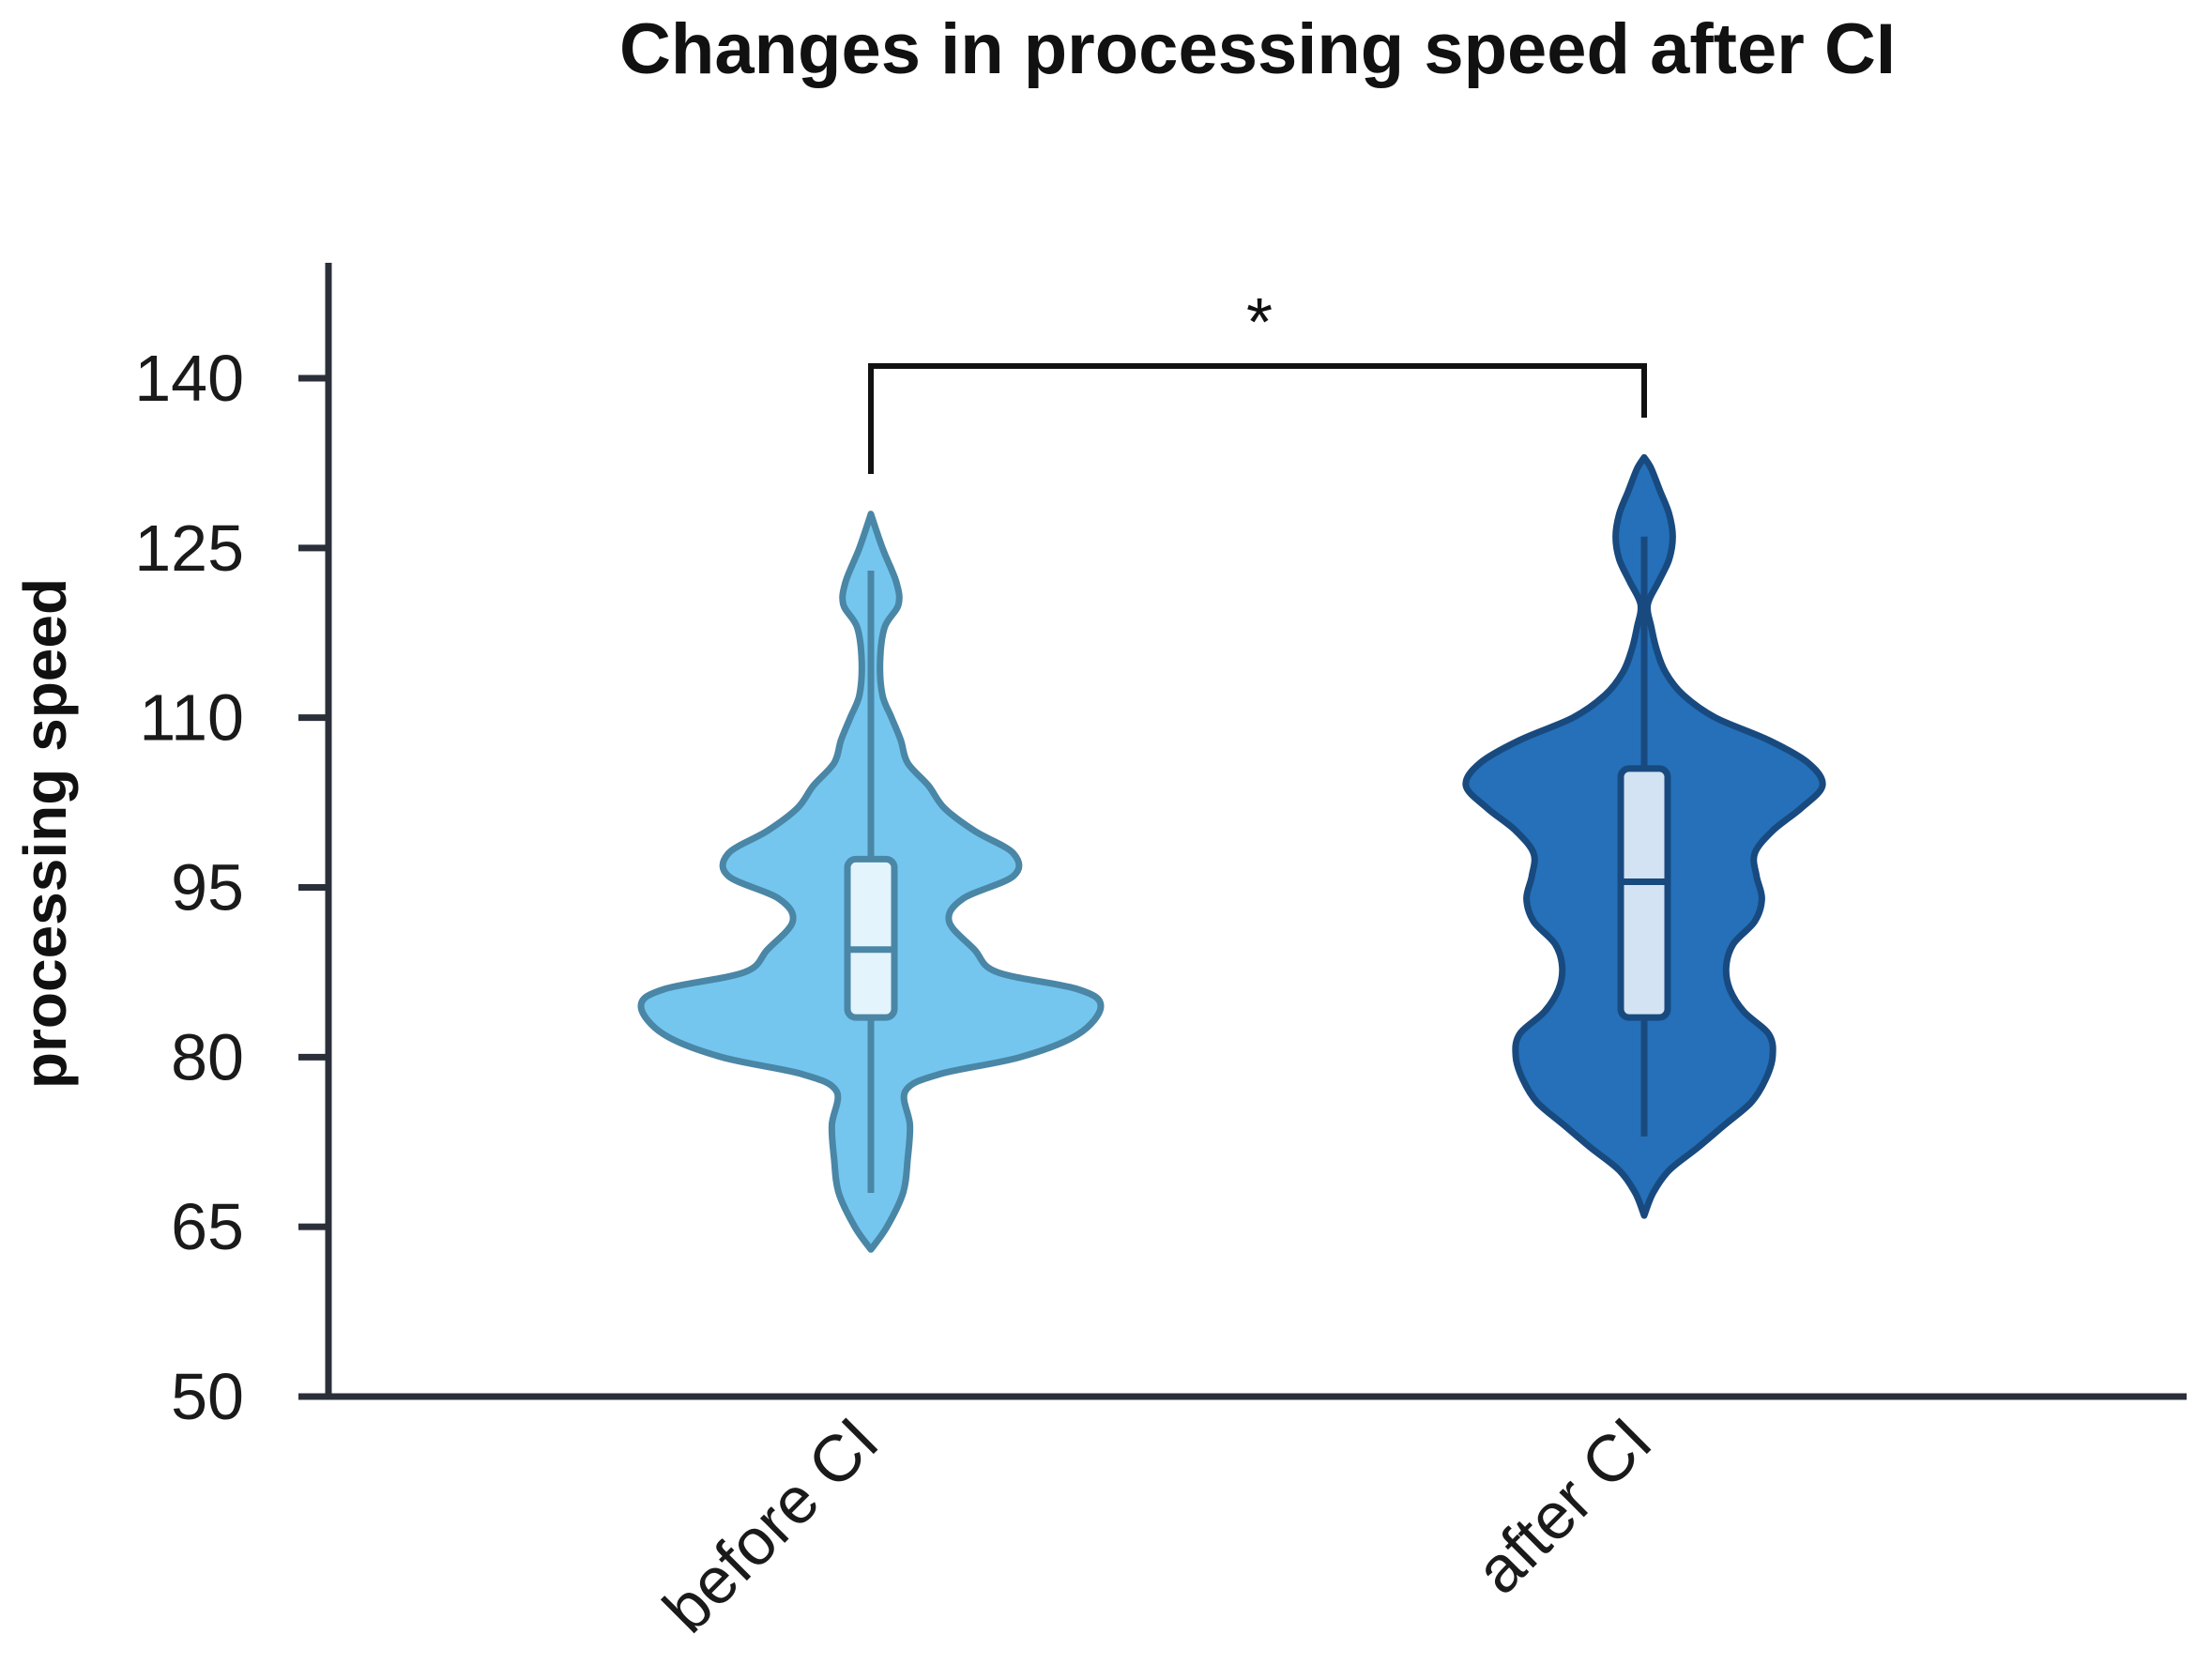  I want to click on y-tick-label: 80, so click(208, 1056).